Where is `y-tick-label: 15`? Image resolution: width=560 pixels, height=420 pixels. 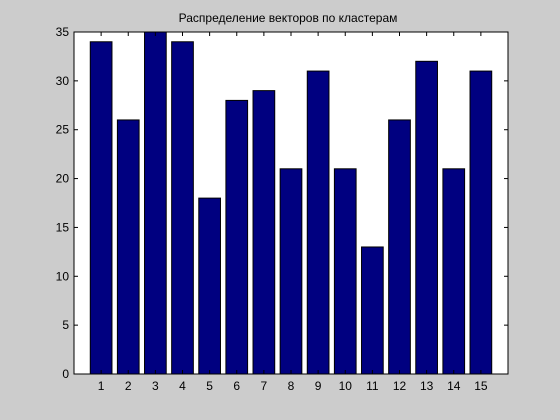 y-tick-label: 15 is located at coordinates (63, 227).